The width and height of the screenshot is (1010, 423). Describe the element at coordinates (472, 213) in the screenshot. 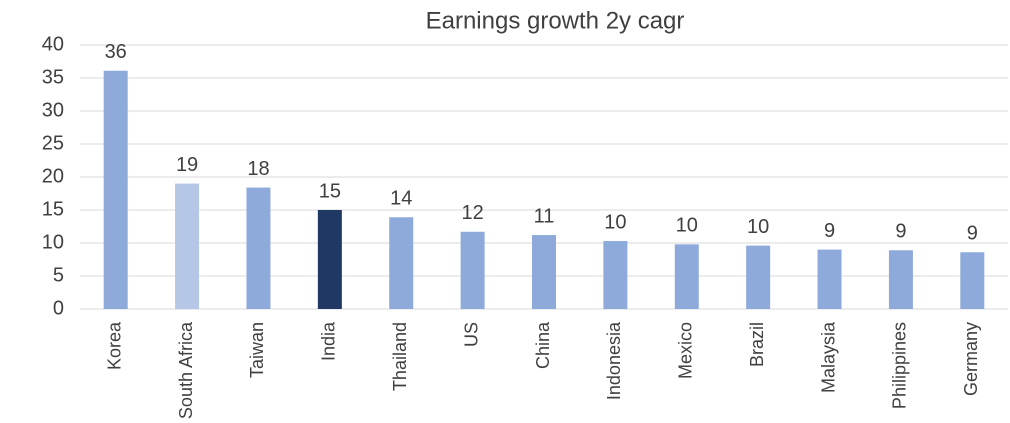

I see `value-label: 12` at that location.